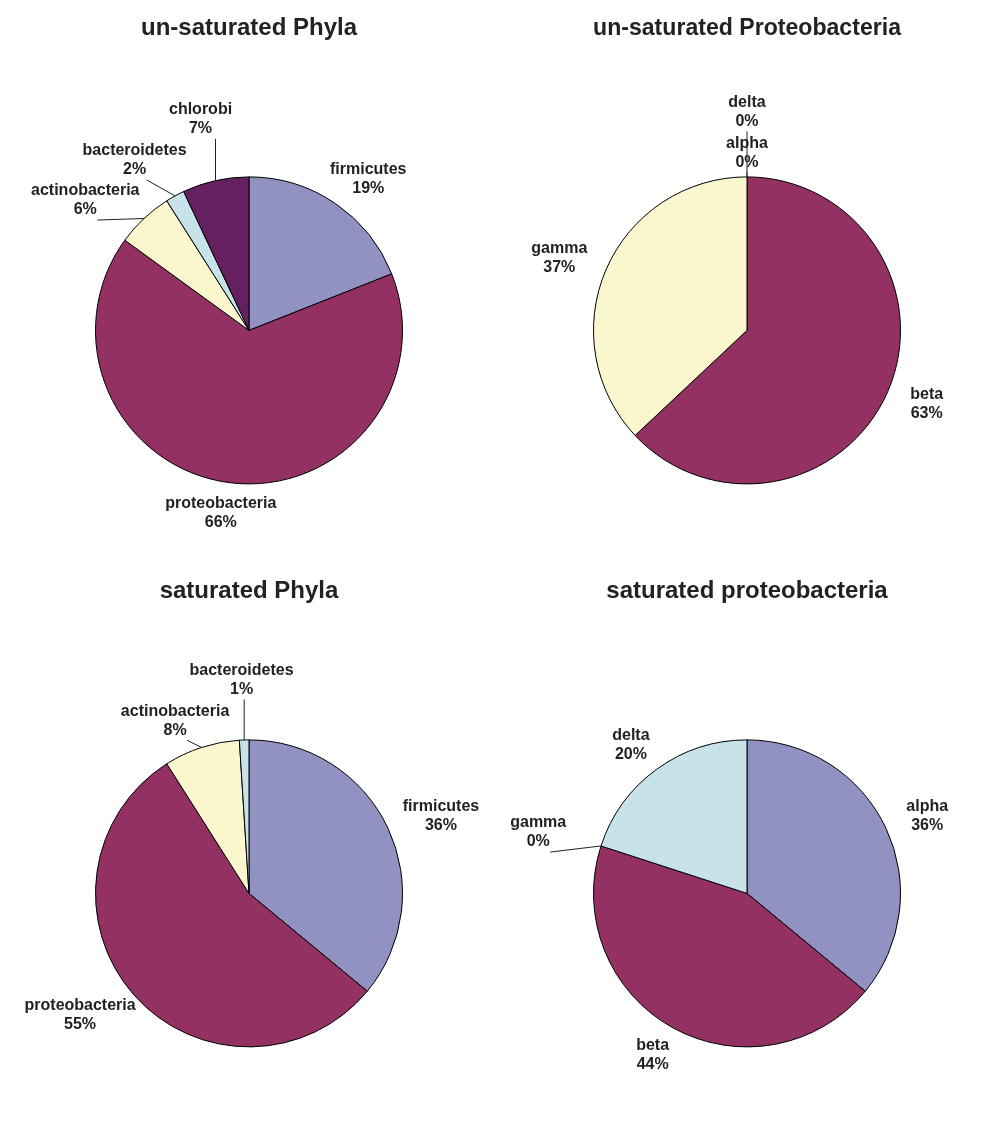 Image resolution: width=997 pixels, height=1126 pixels. What do you see at coordinates (927, 805) in the screenshot?
I see `slice-label: alpha` at bounding box center [927, 805].